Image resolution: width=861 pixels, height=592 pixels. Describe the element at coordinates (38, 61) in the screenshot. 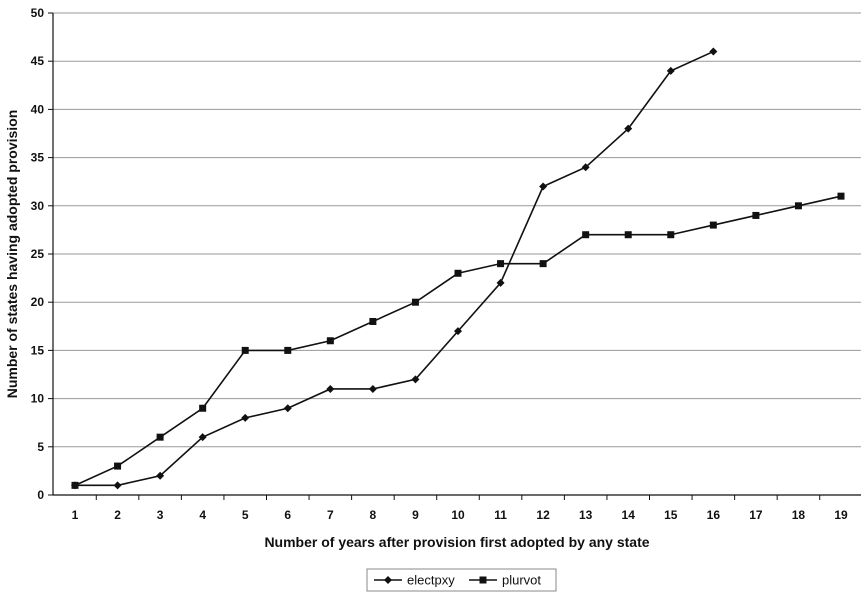

I see `y-tick-label: 45` at that location.